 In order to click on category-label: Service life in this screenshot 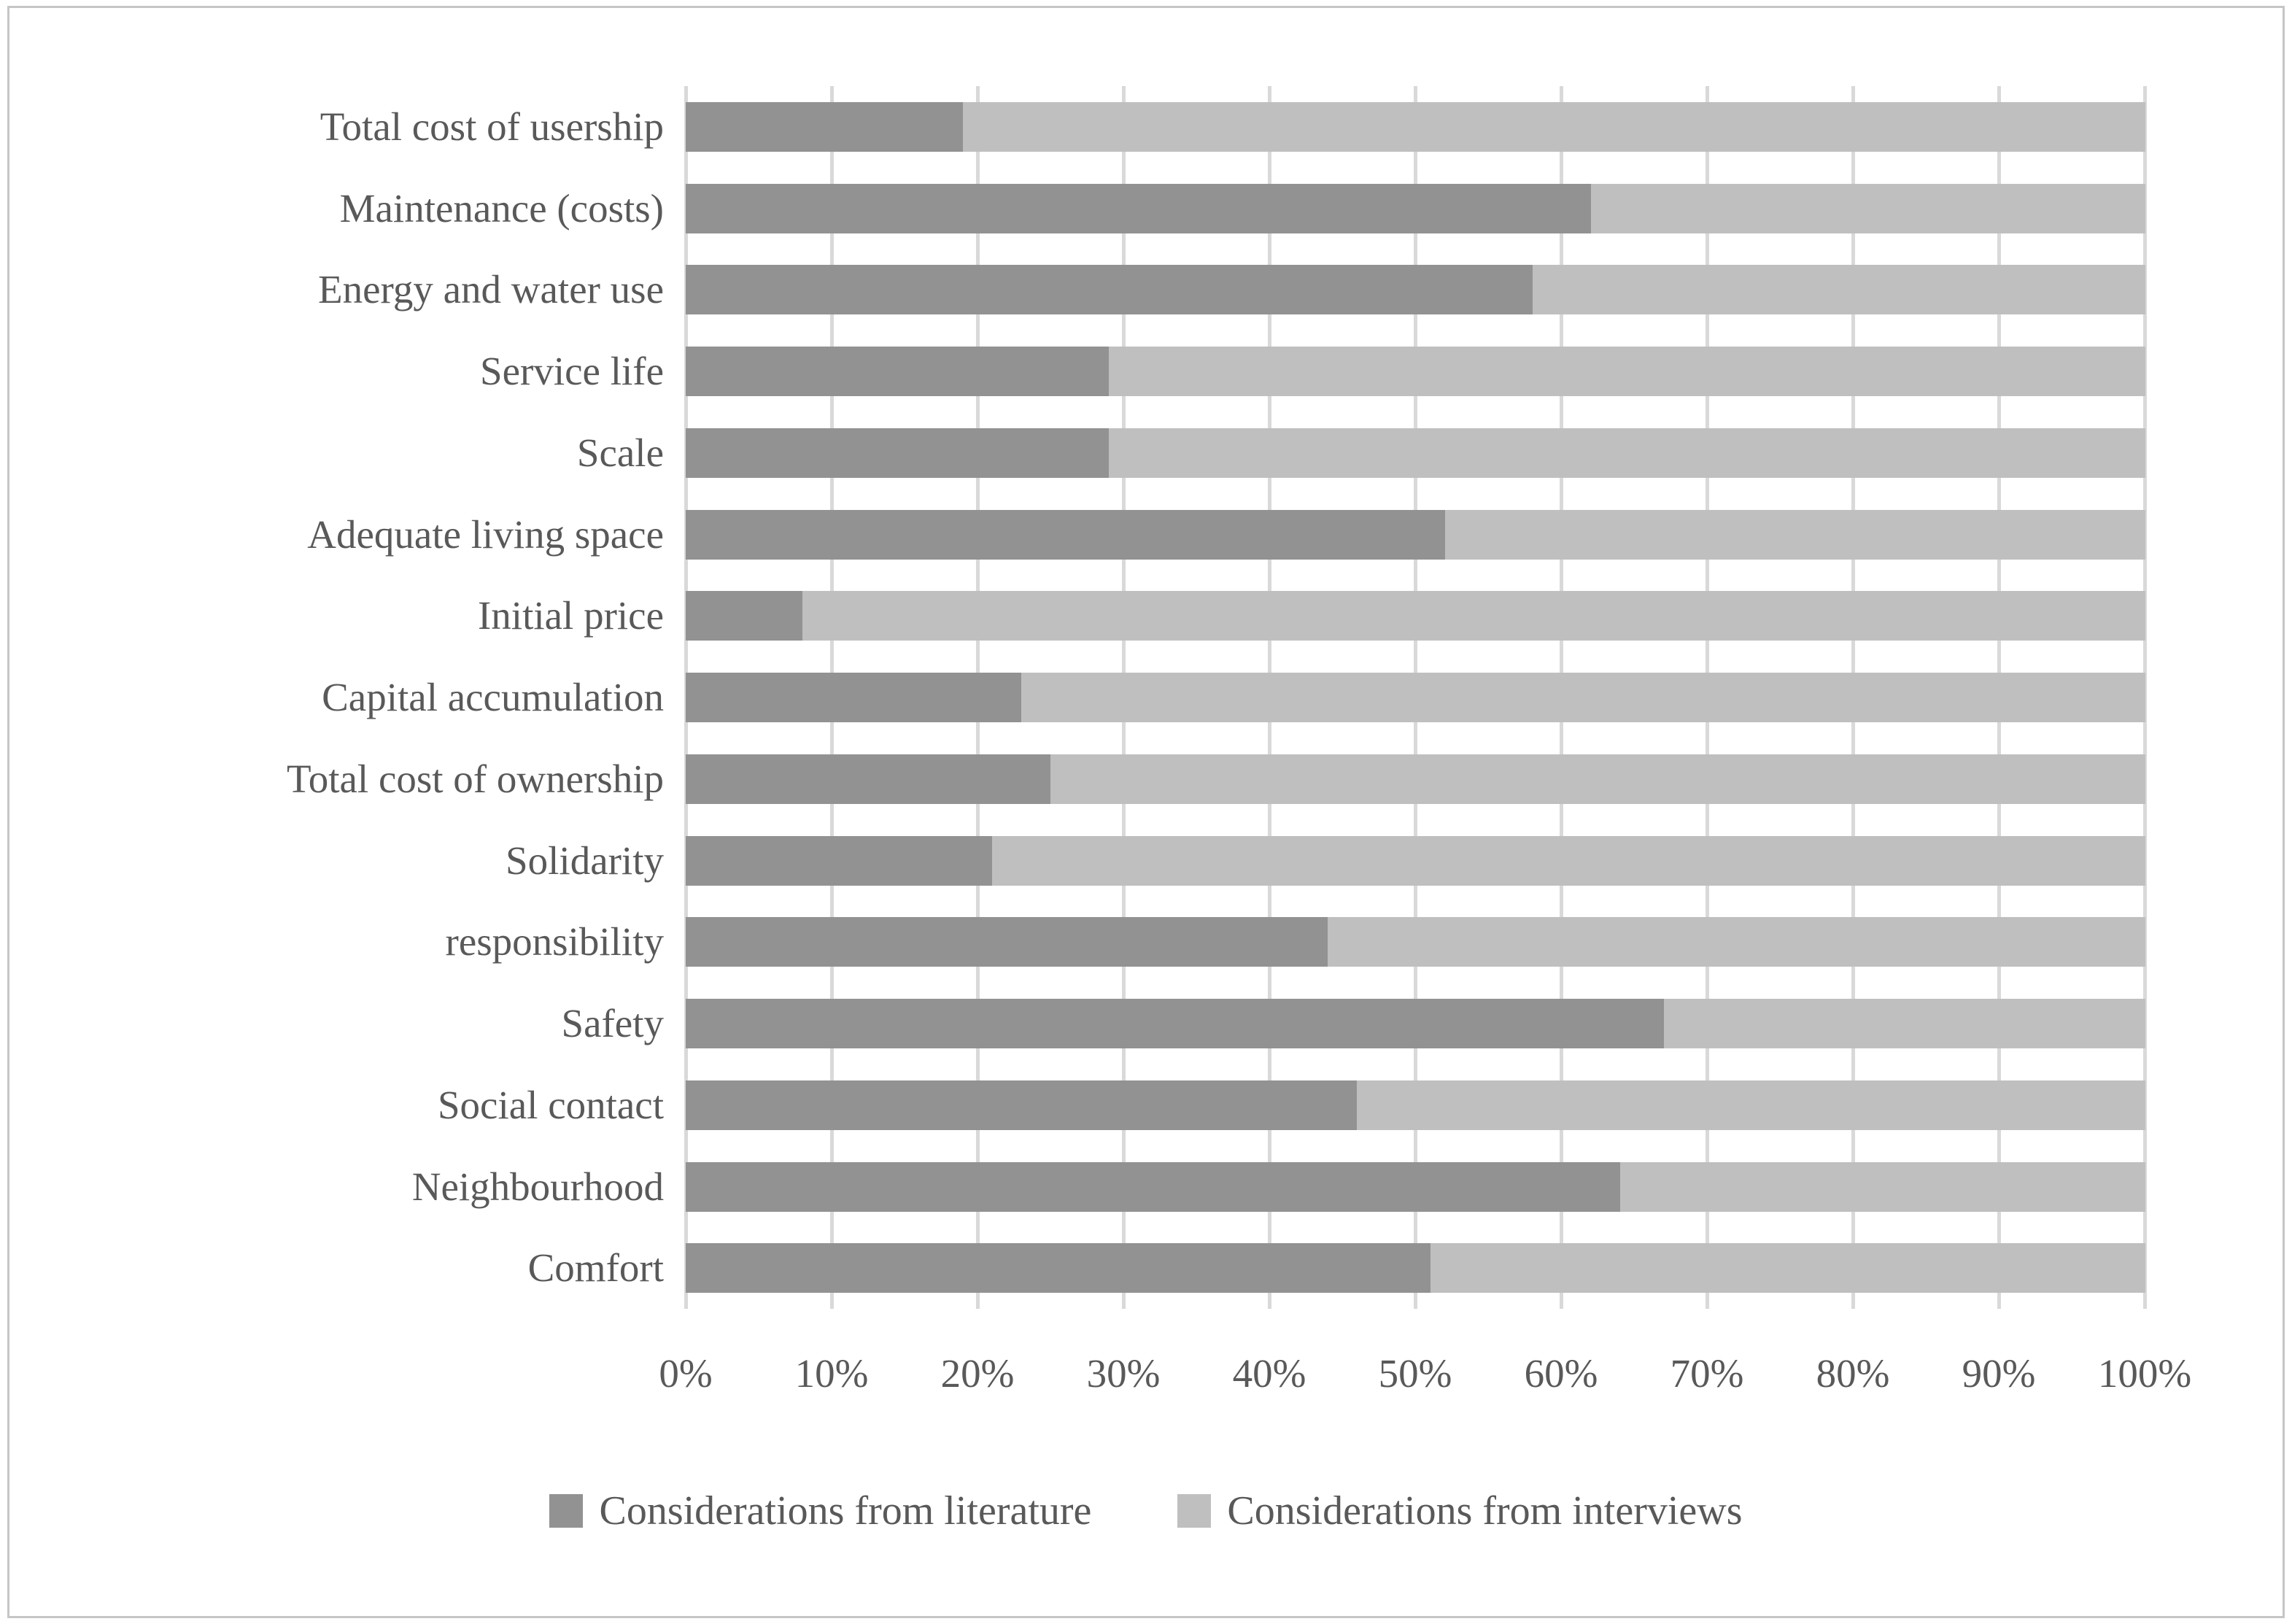, I will do `click(572, 371)`.